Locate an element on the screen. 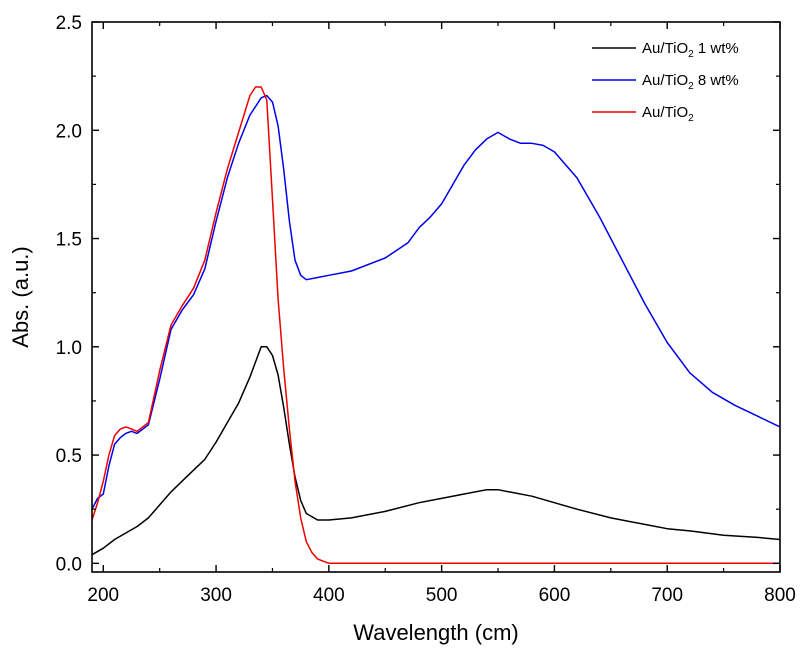 The height and width of the screenshot is (655, 807). x-tick-label: 300 is located at coordinates (216, 595).